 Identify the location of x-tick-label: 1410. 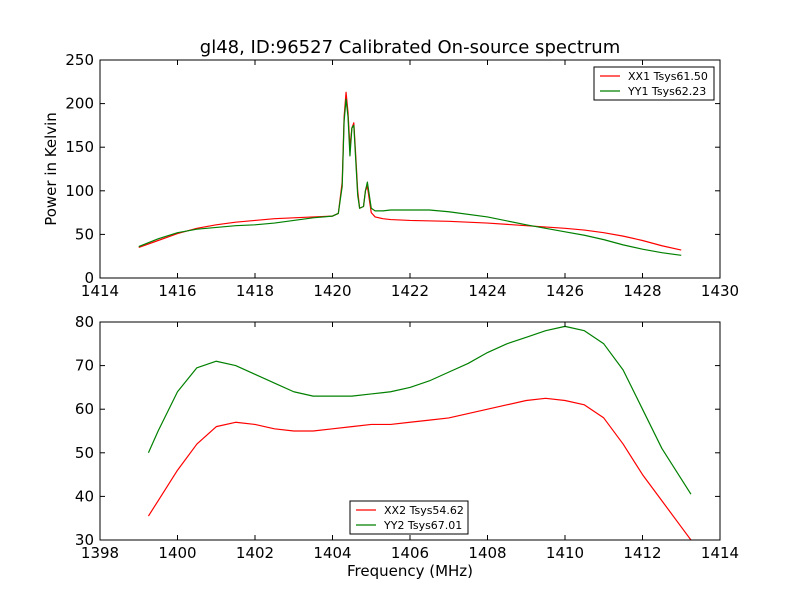
(565, 553).